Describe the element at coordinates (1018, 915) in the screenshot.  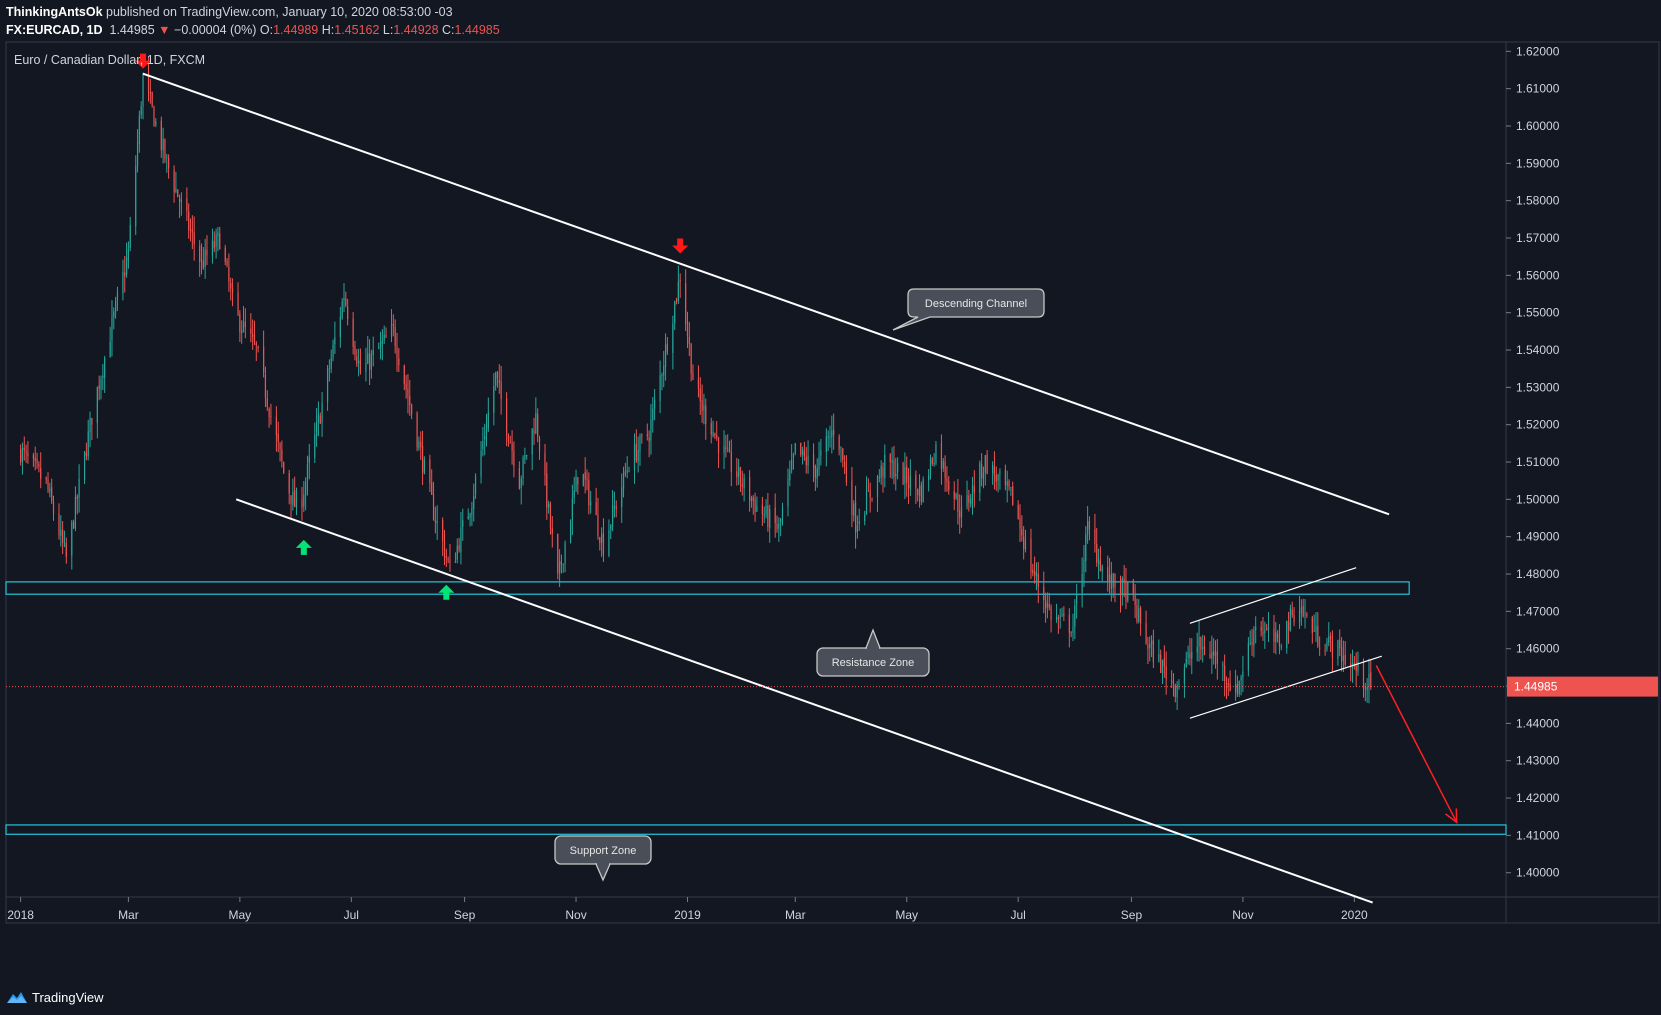
I see `x-tick-label: Jul` at that location.